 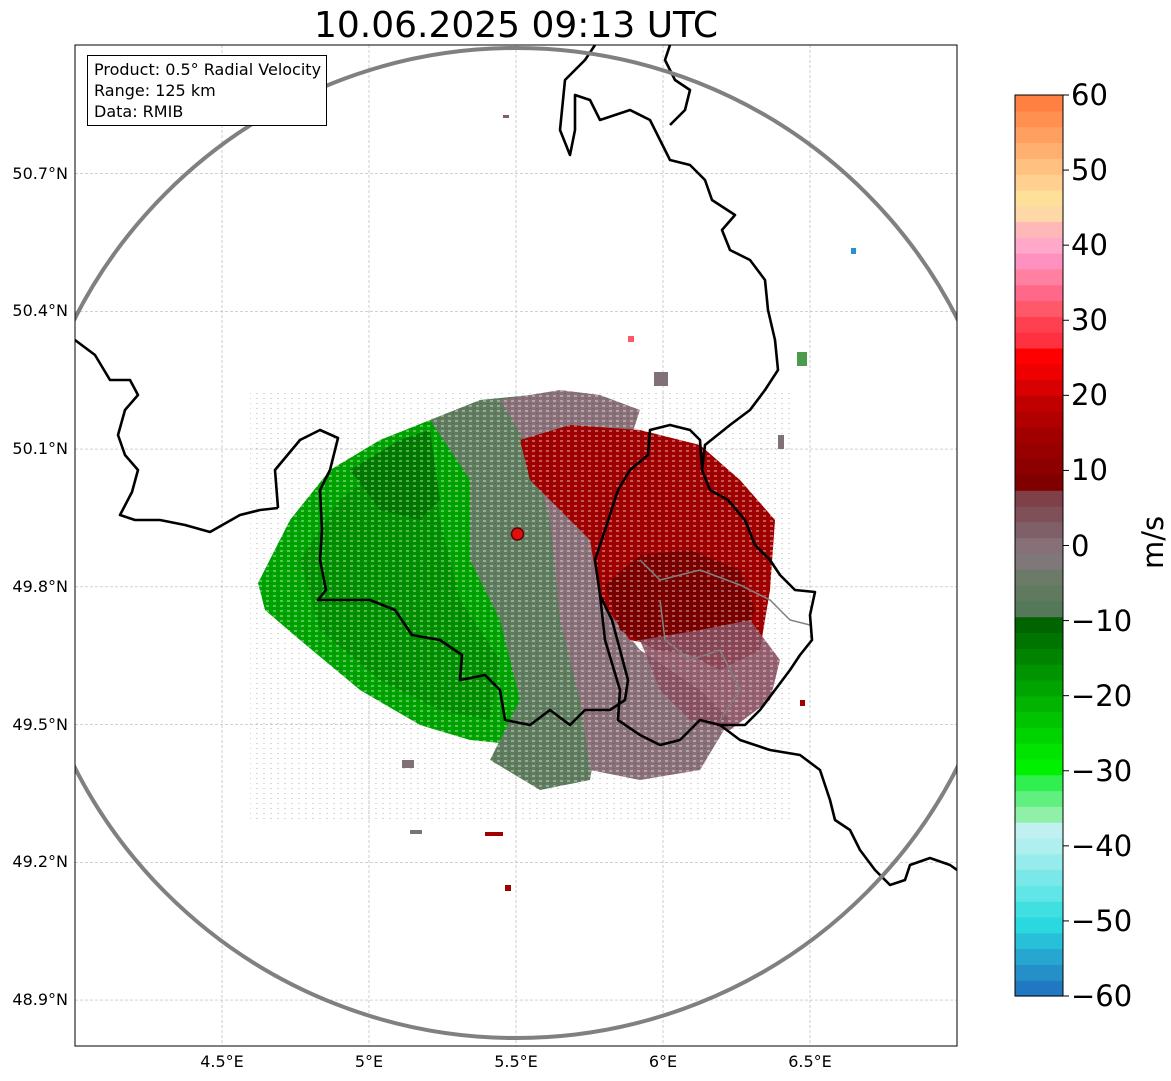 What do you see at coordinates (40, 1000) in the screenshot?
I see `lat-tick-label: 48.9°N` at bounding box center [40, 1000].